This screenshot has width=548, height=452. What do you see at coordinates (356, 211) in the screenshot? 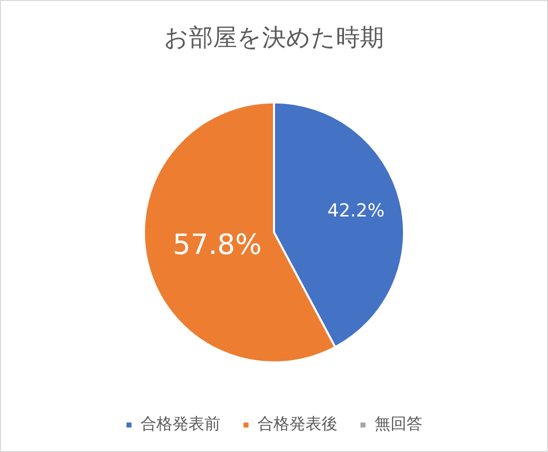
I see `data-label: 42.2%` at bounding box center [356, 211].